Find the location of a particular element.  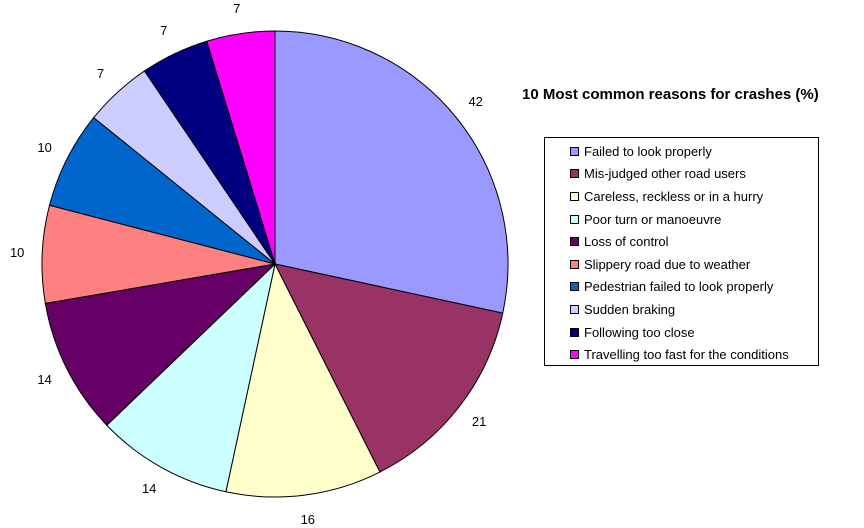

legend-item: Travelling too fast for the conditions is located at coordinates (681, 354).